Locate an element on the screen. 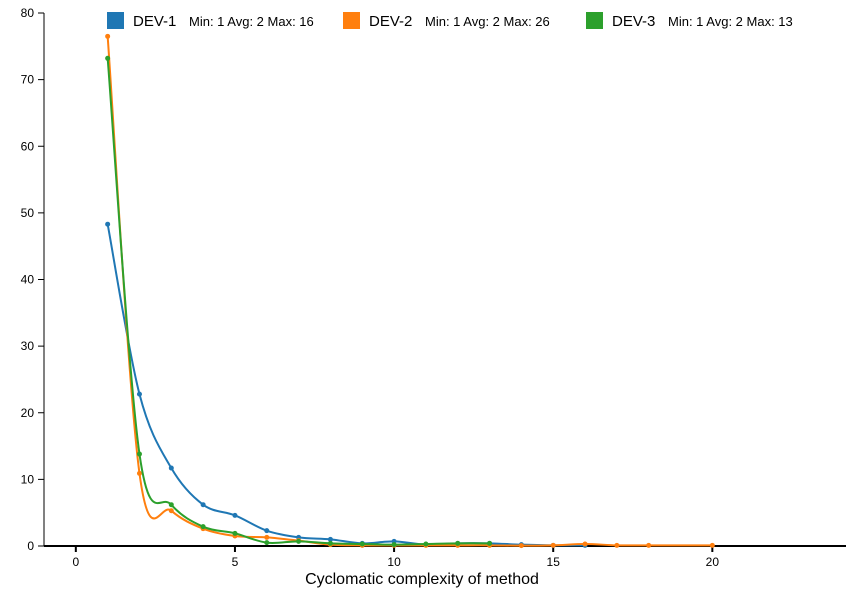  legend-name: DEV-2 is located at coordinates (390, 21).